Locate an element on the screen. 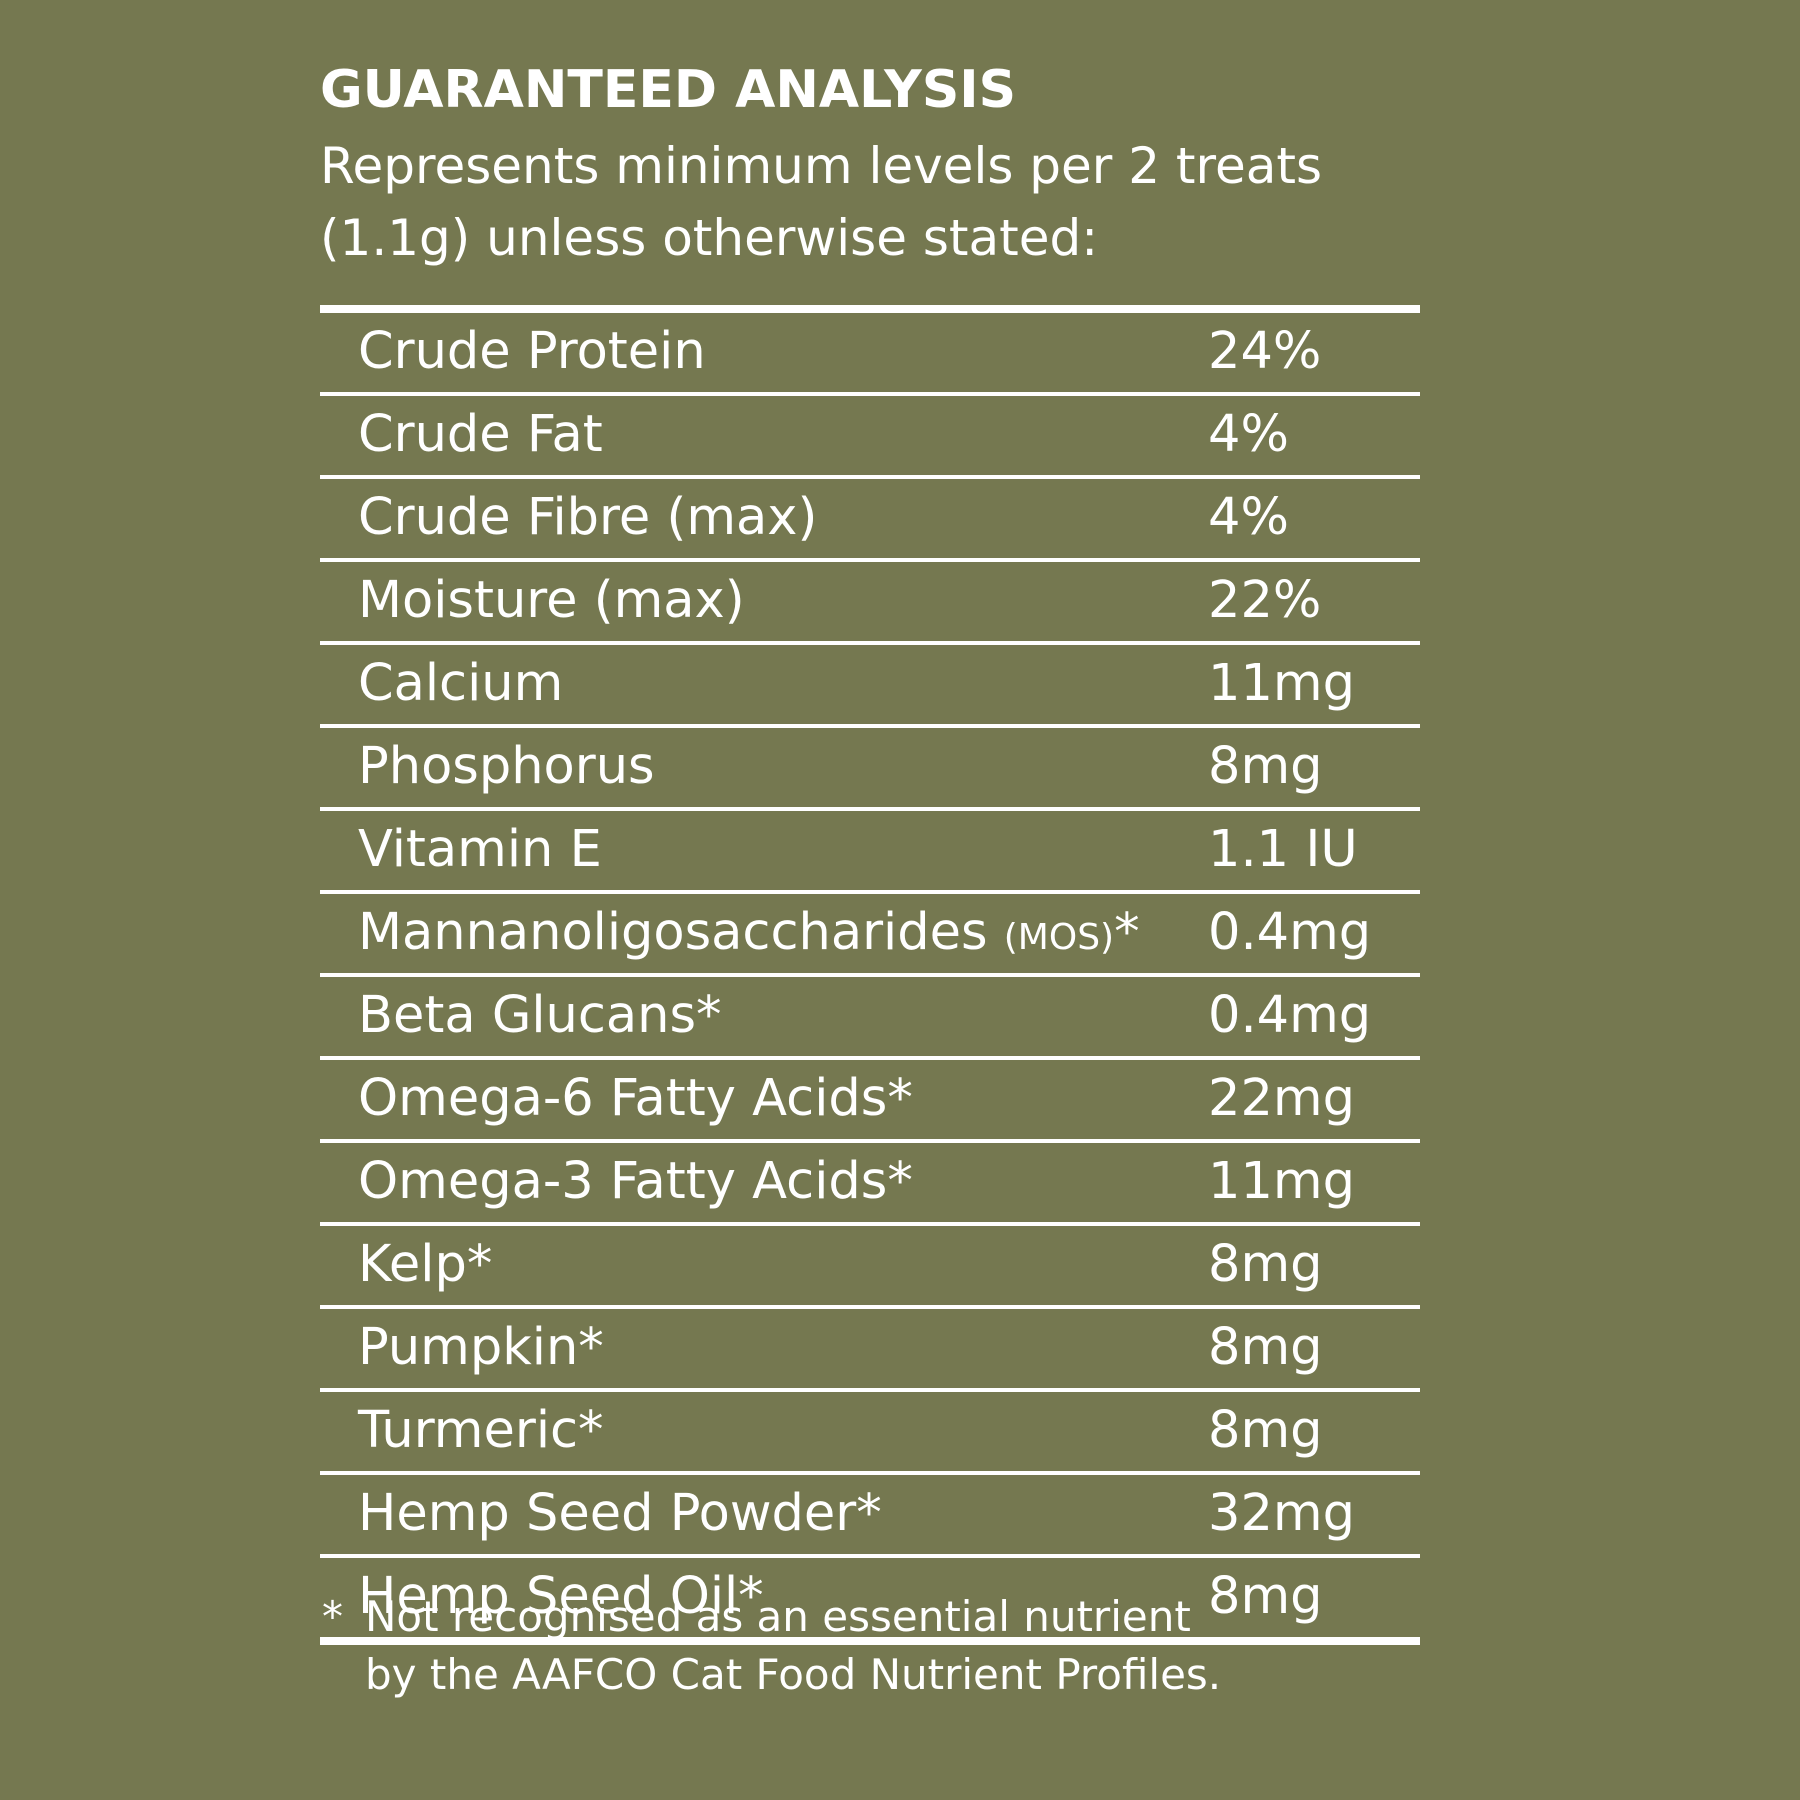  row-value: 1.1 IU is located at coordinates (1283, 849).